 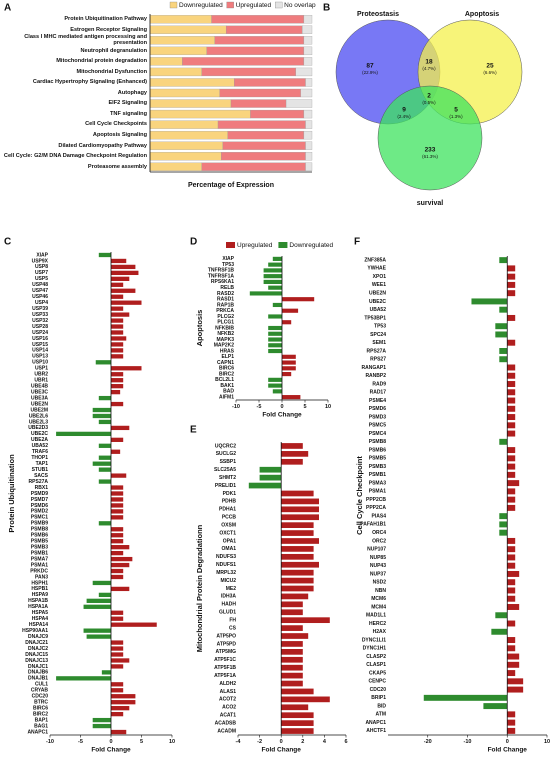 What do you see at coordinates (228, 716) in the screenshot?
I see `y-tick-label: ACAT1` at bounding box center [228, 716].